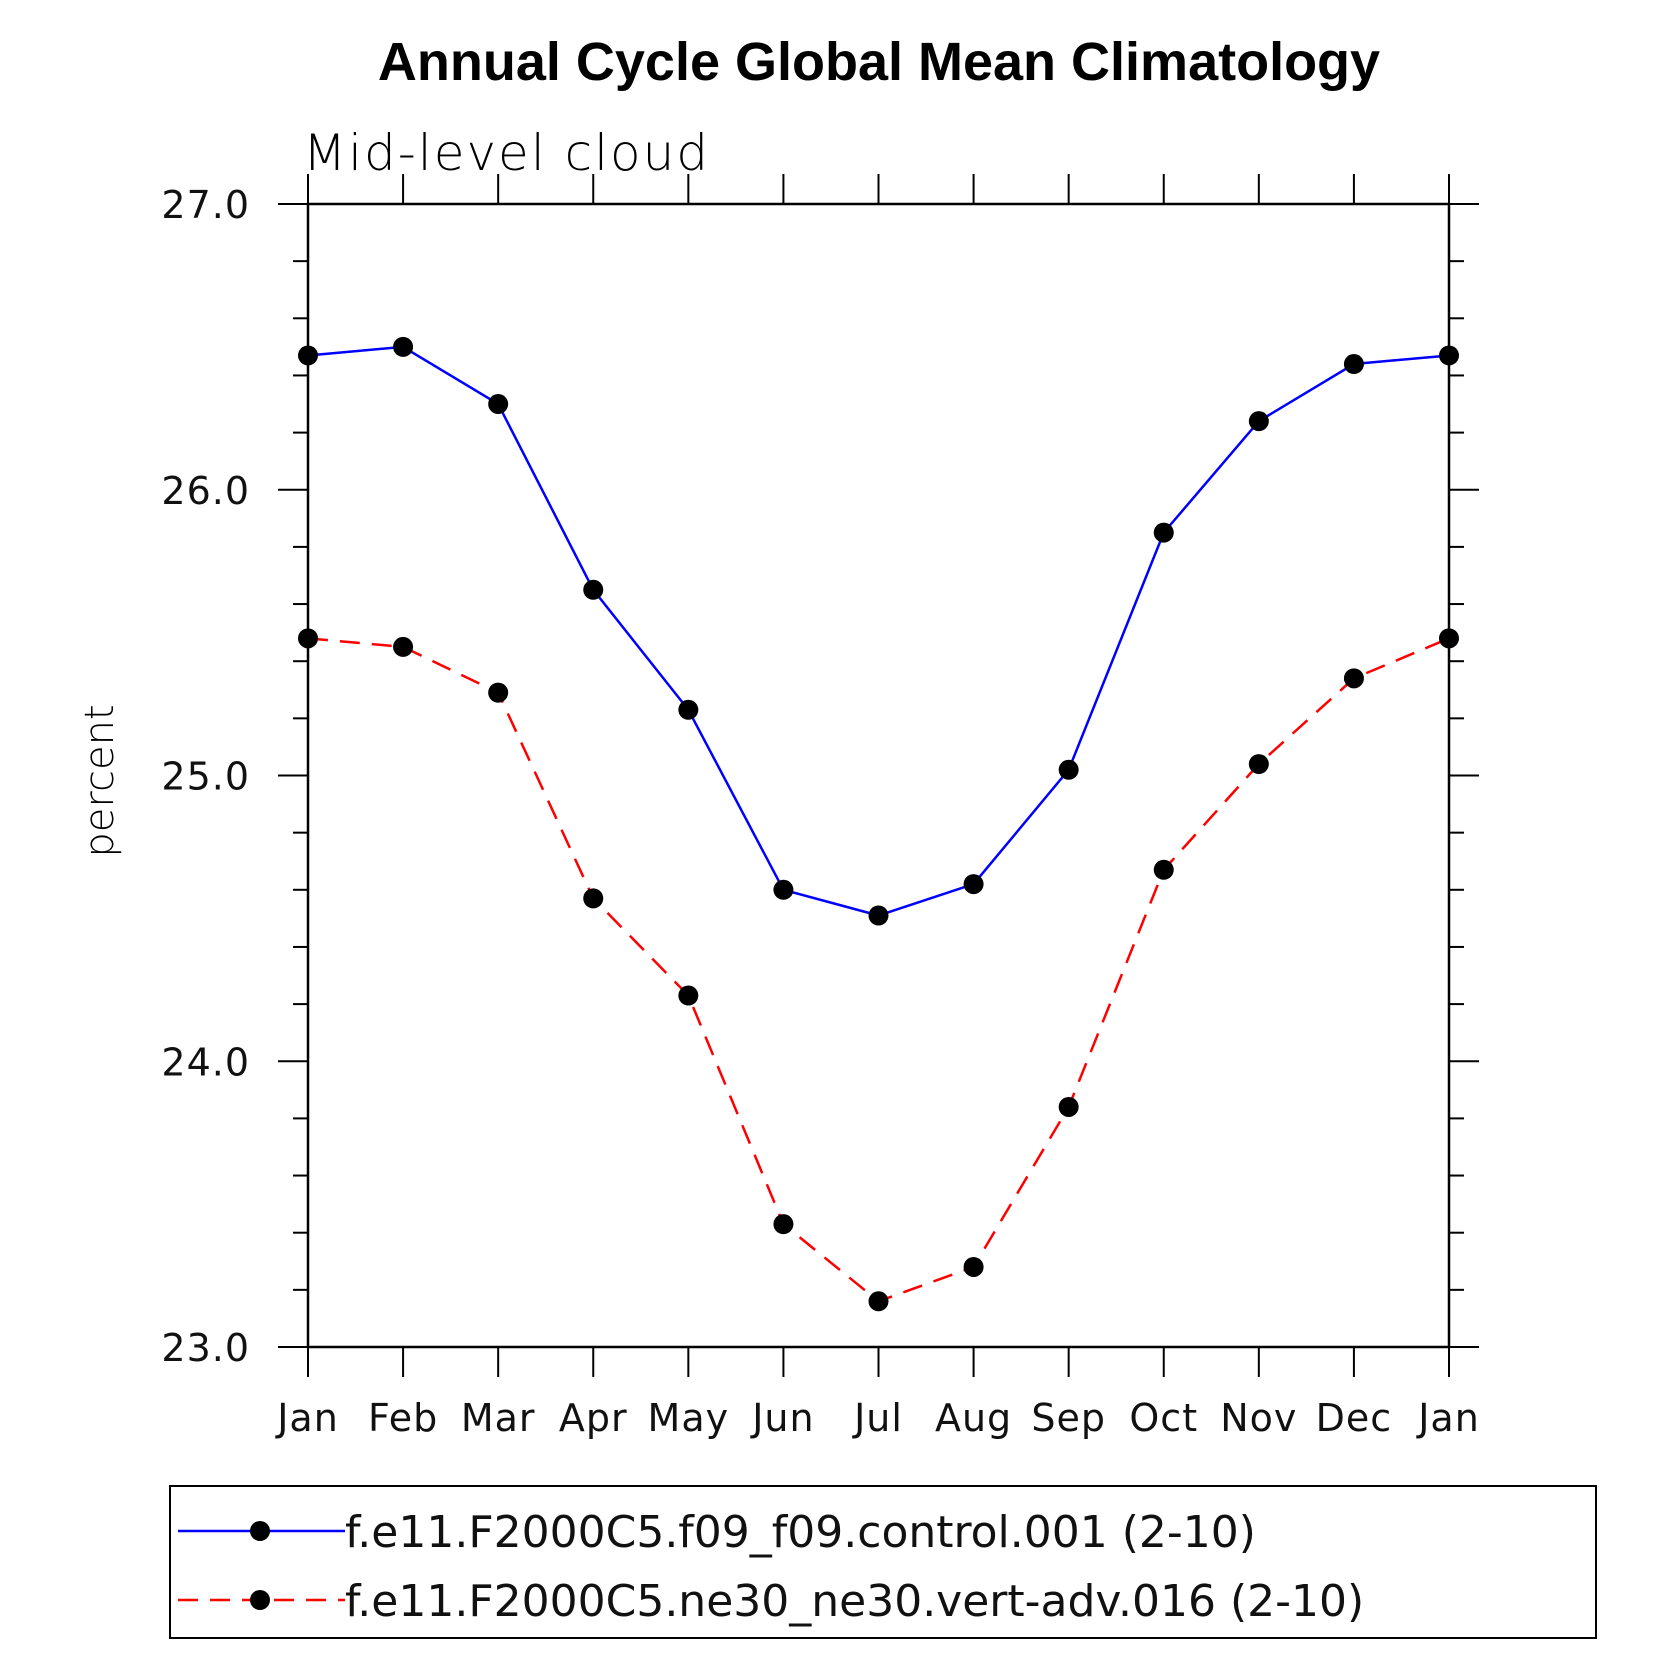 The image size is (1663, 1663). Describe the element at coordinates (1163, 1418) in the screenshot. I see `x-tick-label: Oct` at that location.